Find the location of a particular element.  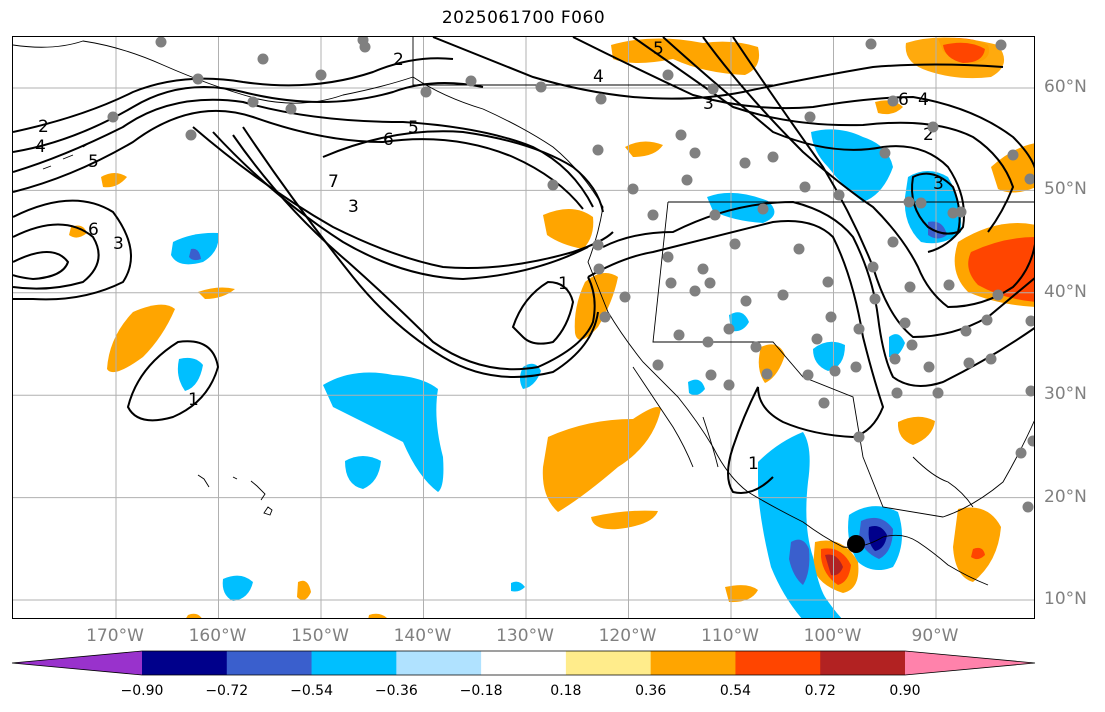

colorbar-tick-label: −0.36 is located at coordinates (396, 691).